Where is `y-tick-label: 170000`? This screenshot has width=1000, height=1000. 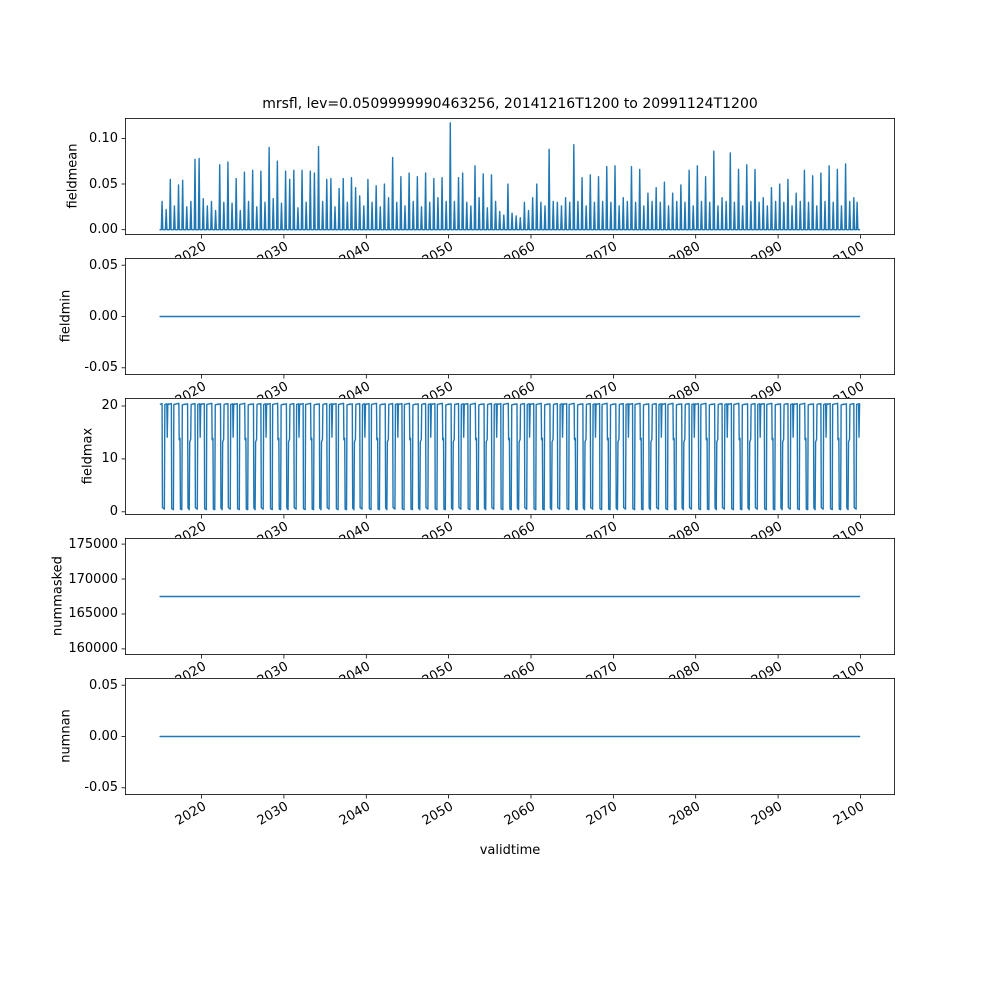 y-tick-label: 170000 is located at coordinates (93, 579).